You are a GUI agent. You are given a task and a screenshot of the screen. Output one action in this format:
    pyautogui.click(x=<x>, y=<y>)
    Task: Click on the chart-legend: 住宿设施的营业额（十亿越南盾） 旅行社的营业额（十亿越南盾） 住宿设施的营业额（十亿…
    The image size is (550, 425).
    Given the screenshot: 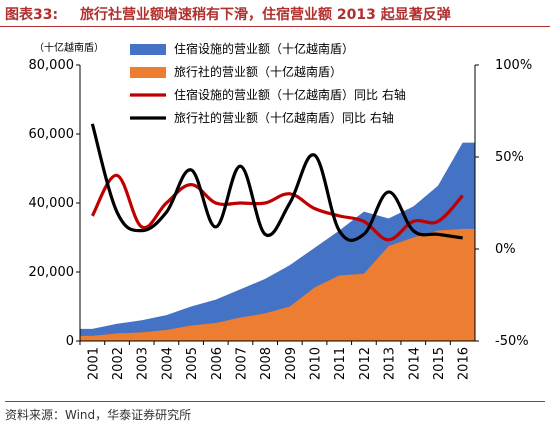 What is the action you would take?
    pyautogui.click(x=268, y=83)
    